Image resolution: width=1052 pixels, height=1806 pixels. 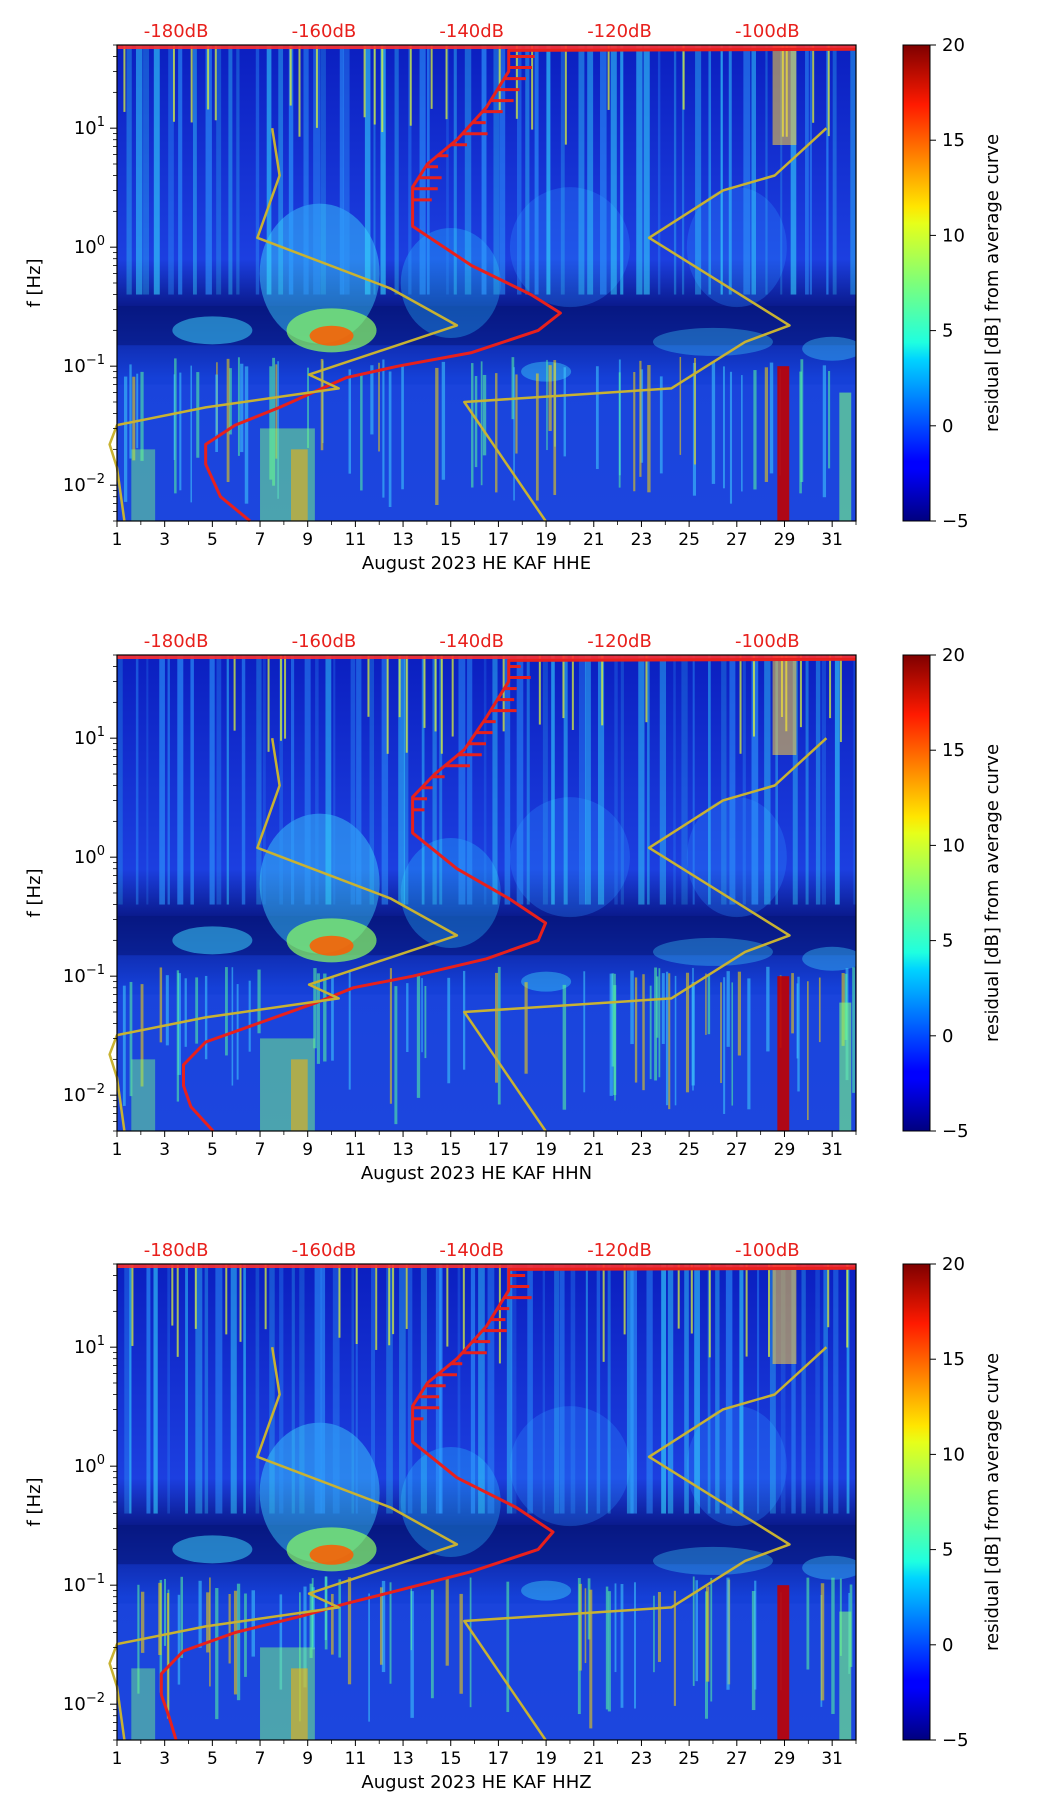 I want to click on top-db-label: -100dB, so click(x=767, y=641).